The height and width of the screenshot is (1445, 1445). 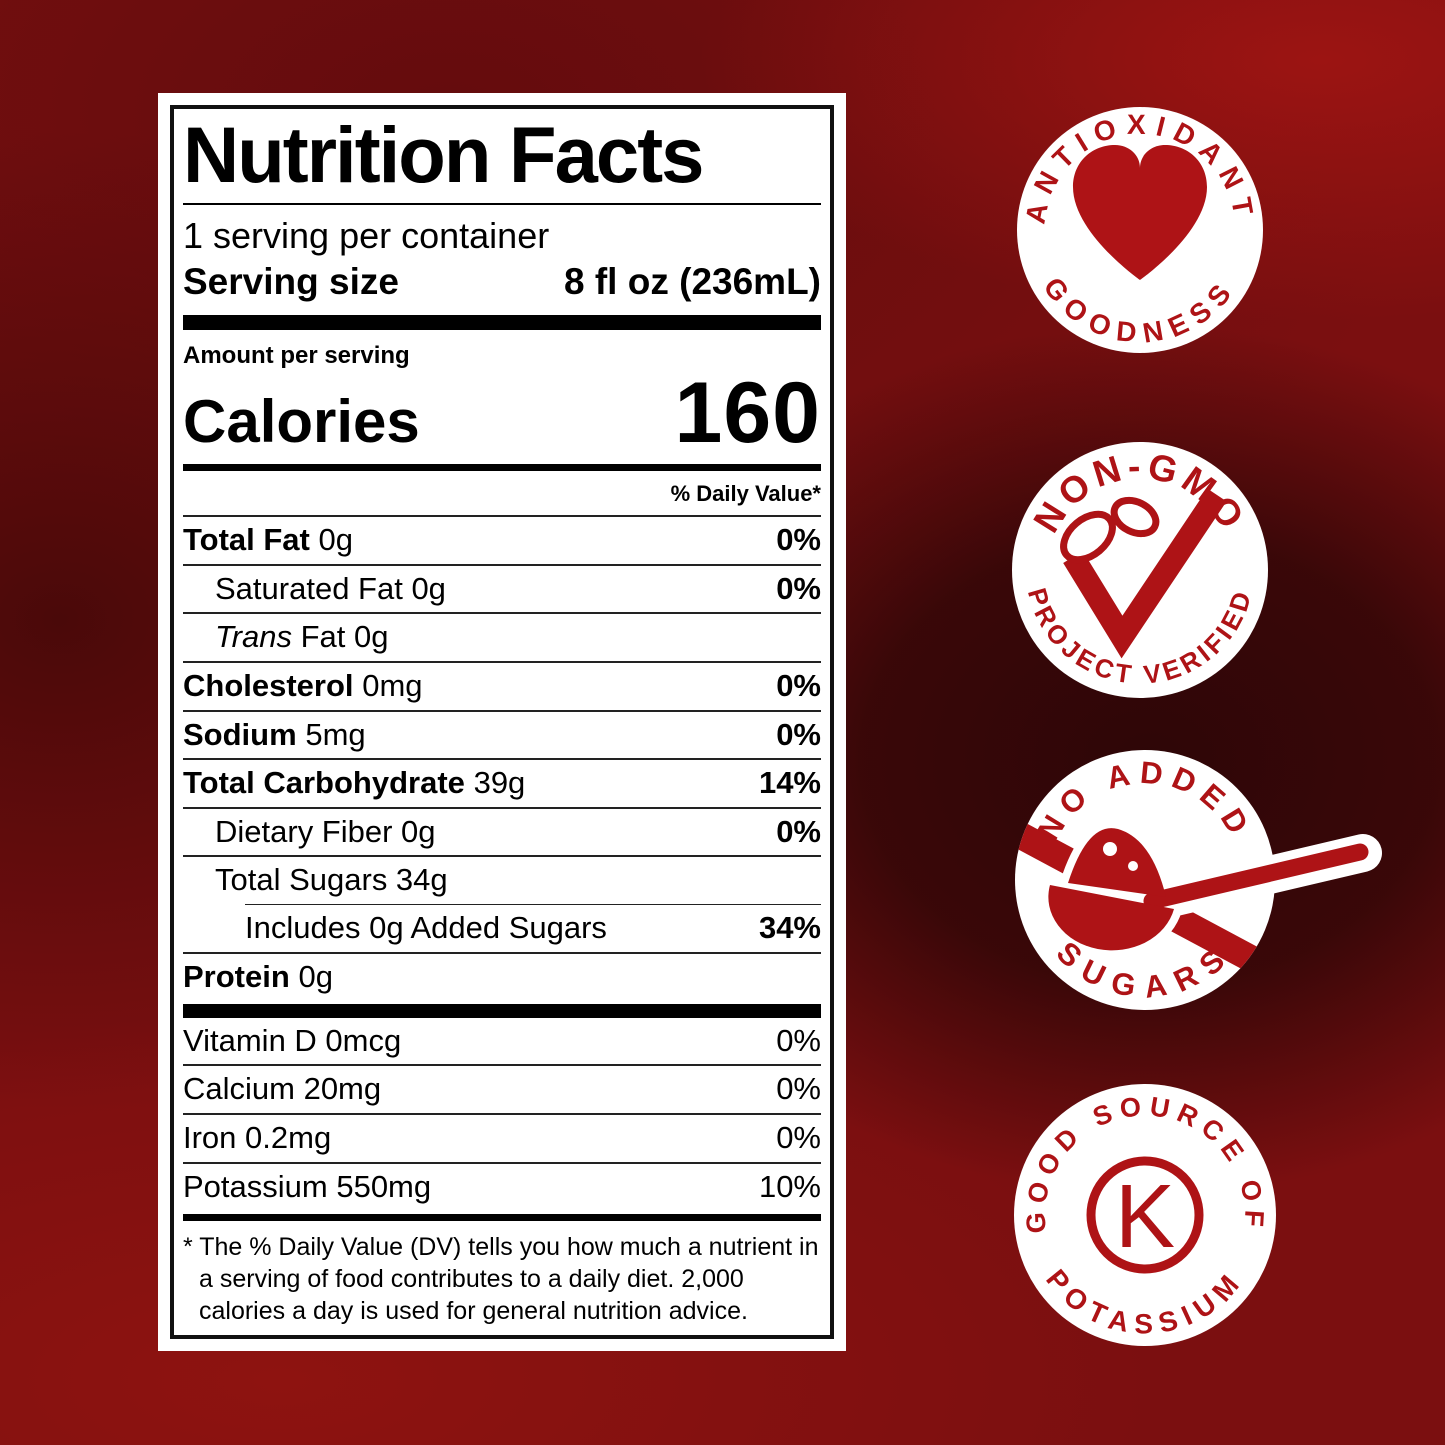 What do you see at coordinates (789, 927) in the screenshot?
I see `dv-value: 34%` at bounding box center [789, 927].